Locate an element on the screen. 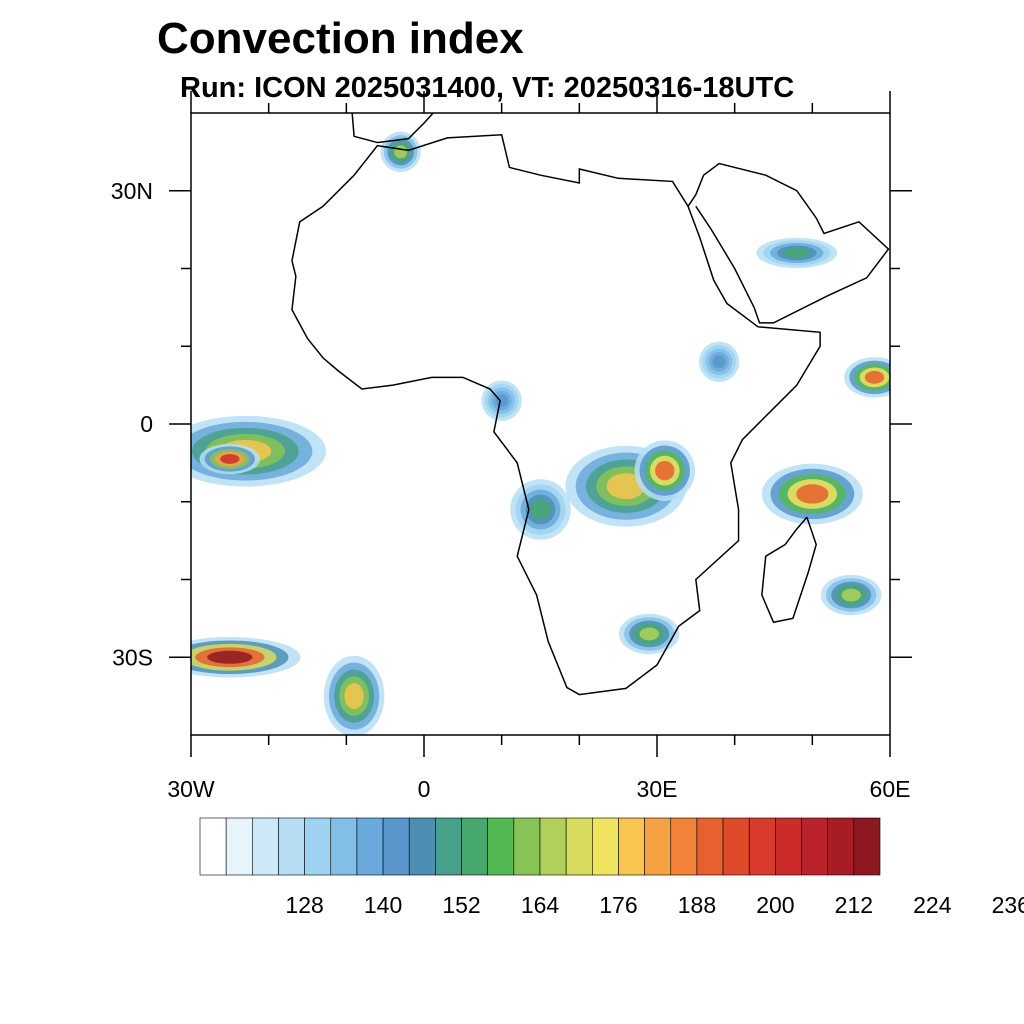  colorbar-label: 176 is located at coordinates (618, 905).